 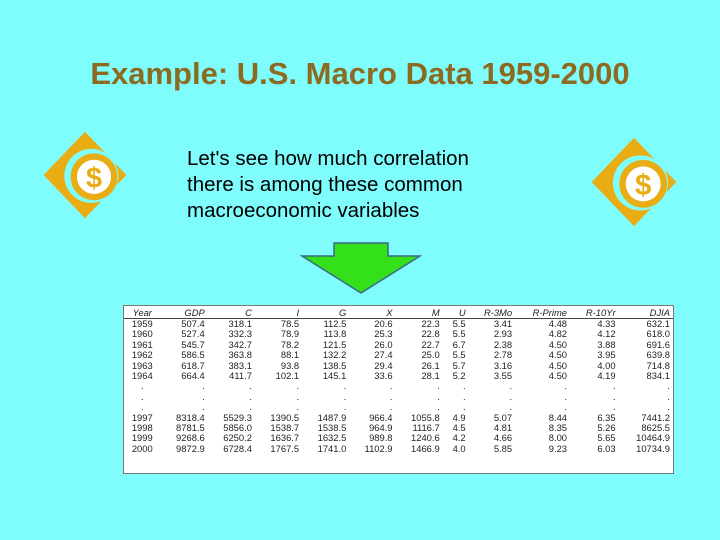 I want to click on column-header: R-3Mo, so click(x=498, y=312).